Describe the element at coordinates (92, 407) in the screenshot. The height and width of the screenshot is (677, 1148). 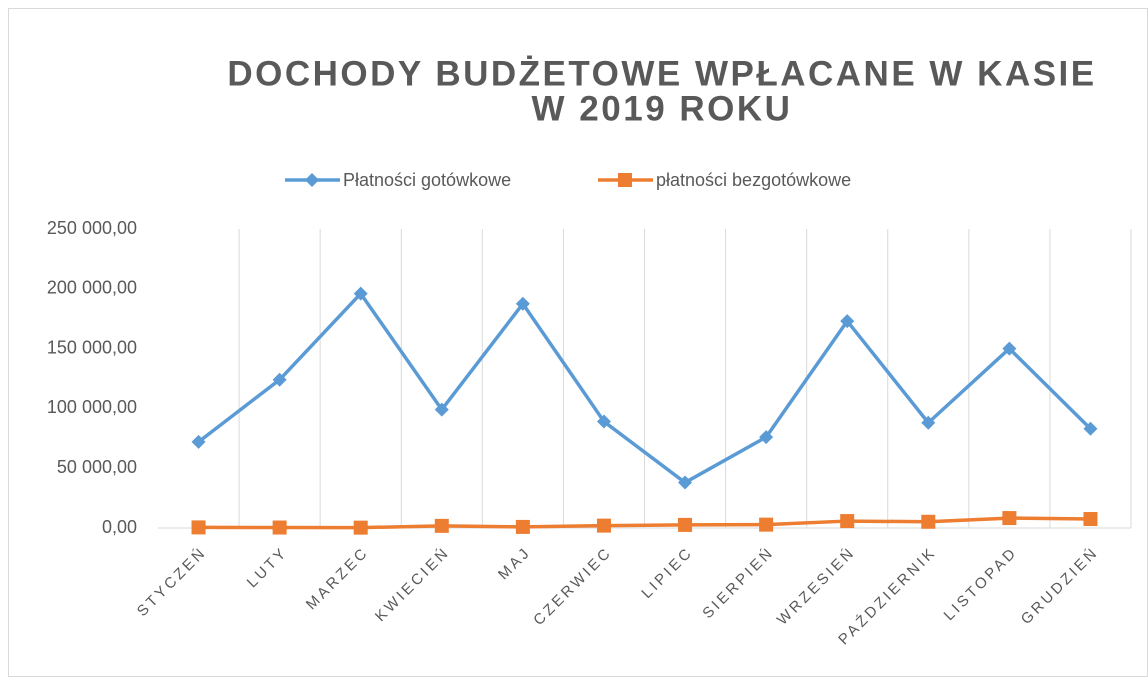
I see `y-tick-label: 100 000,00` at that location.